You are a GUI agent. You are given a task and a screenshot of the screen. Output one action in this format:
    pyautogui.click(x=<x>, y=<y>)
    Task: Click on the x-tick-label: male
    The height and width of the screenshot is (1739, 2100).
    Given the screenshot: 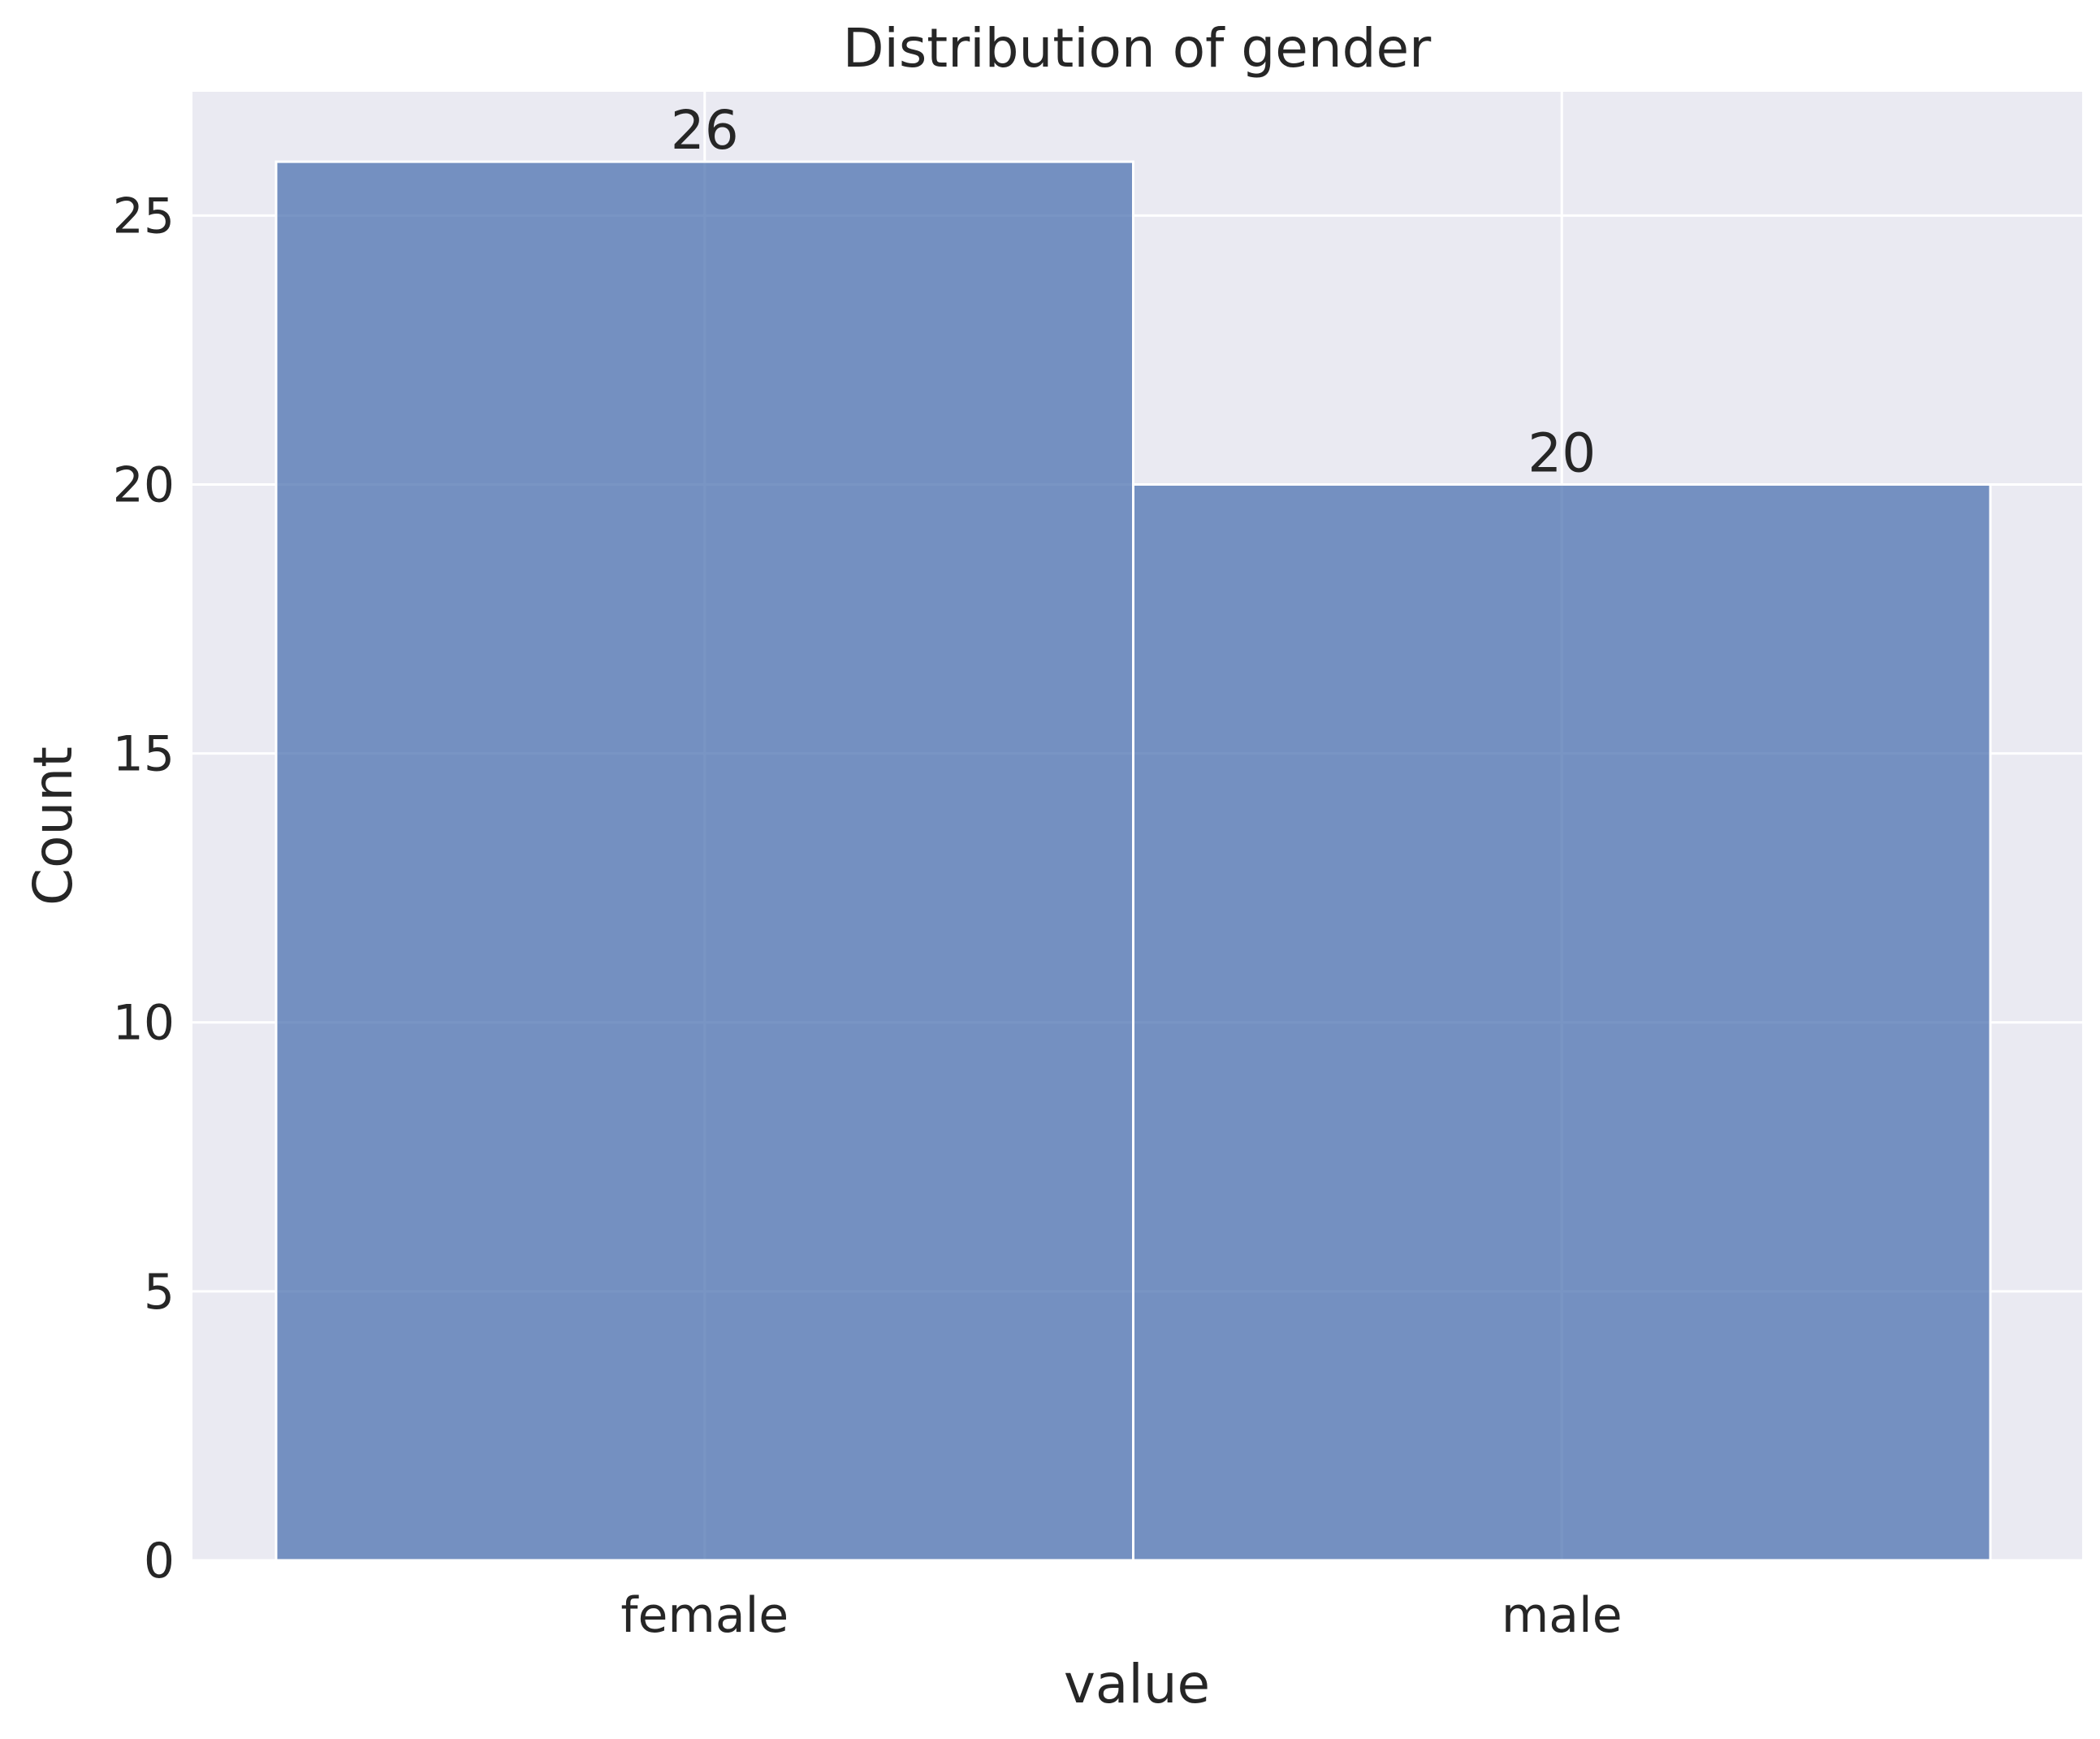 What is the action you would take?
    pyautogui.click(x=1563, y=1615)
    